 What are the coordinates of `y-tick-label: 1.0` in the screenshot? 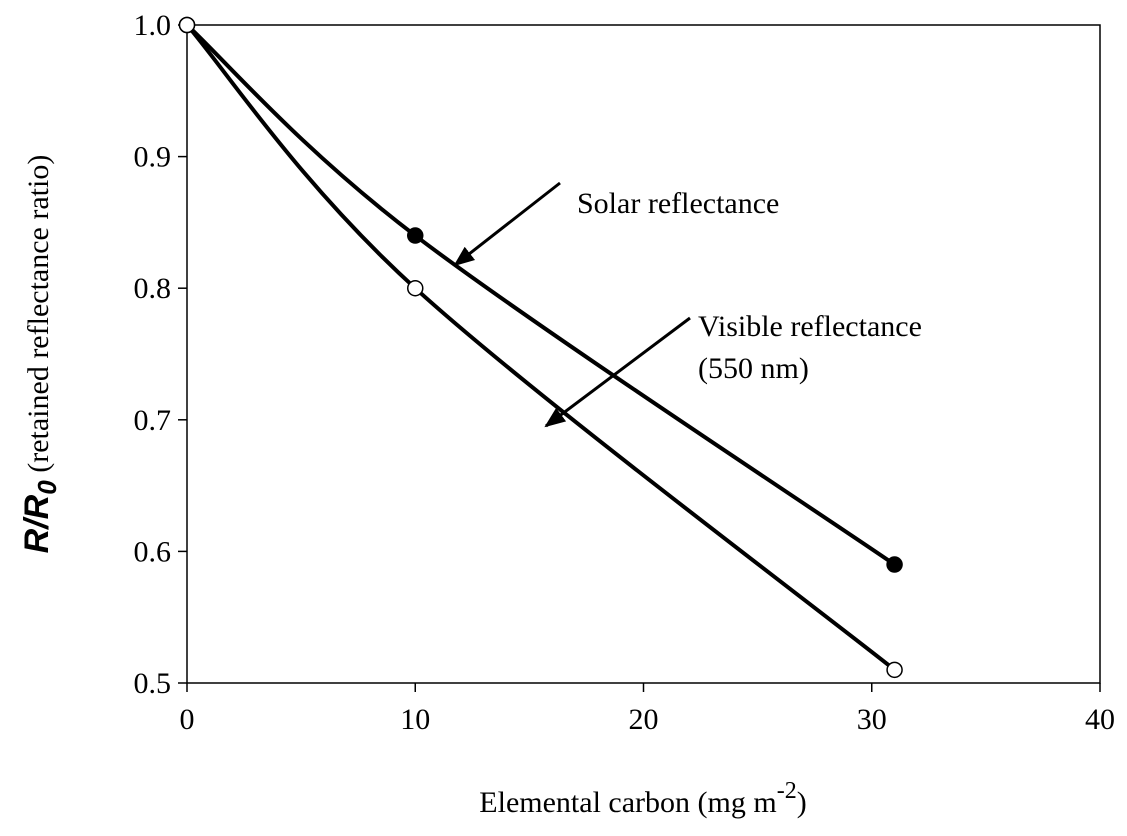 It's located at (153, 25).